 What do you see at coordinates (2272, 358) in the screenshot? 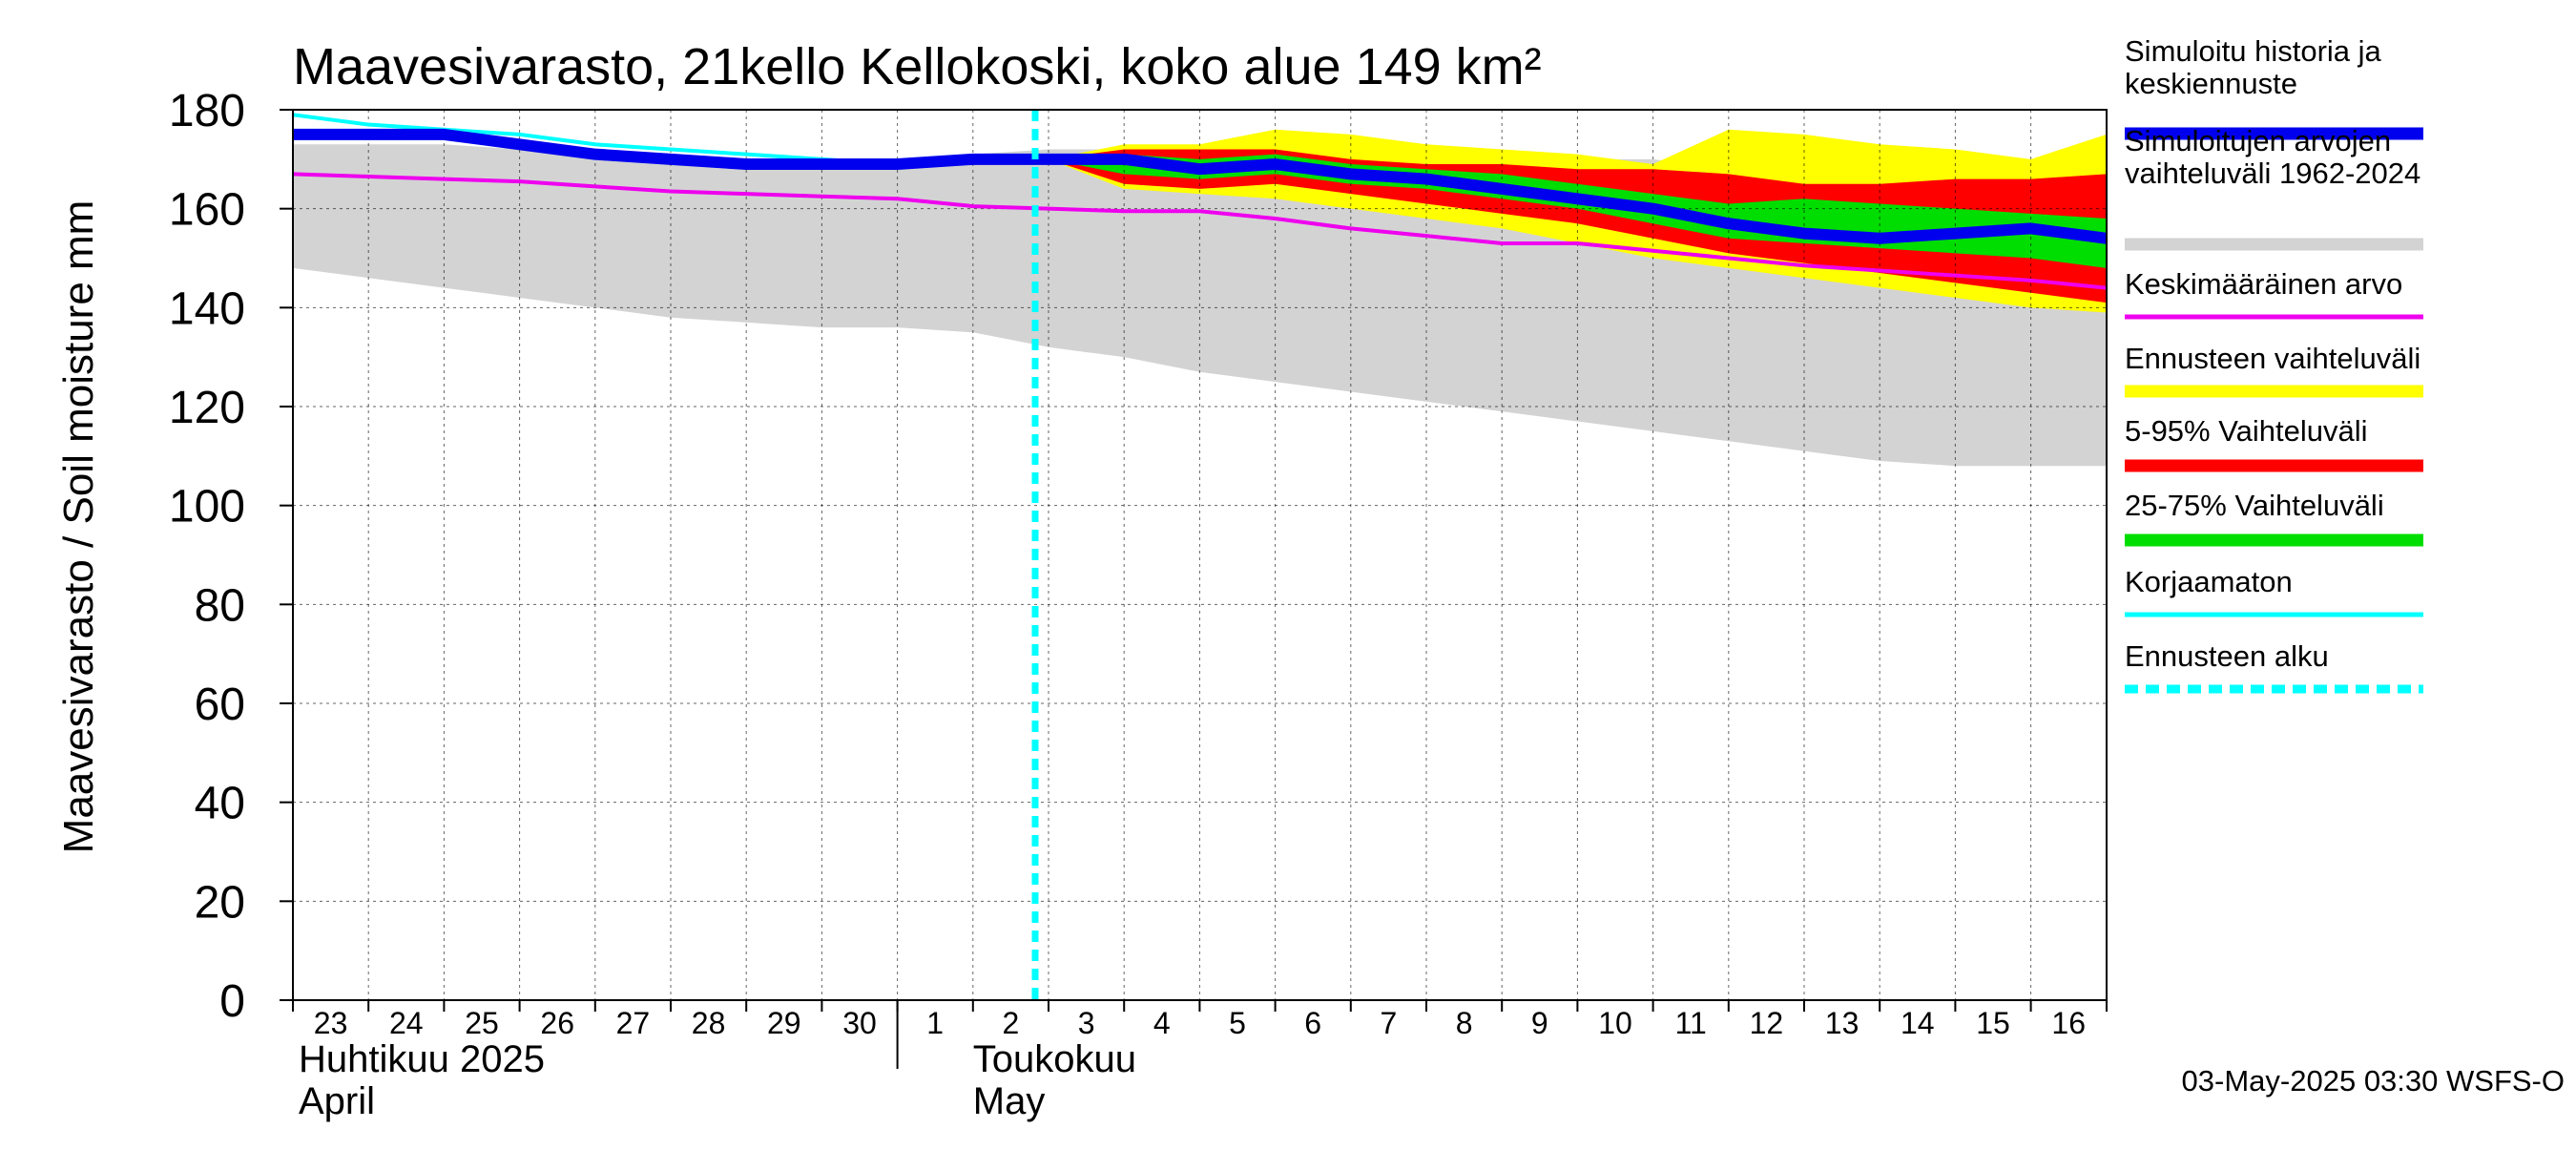
I see `legend-label: Ennusteen vaihteluväli` at bounding box center [2272, 358].